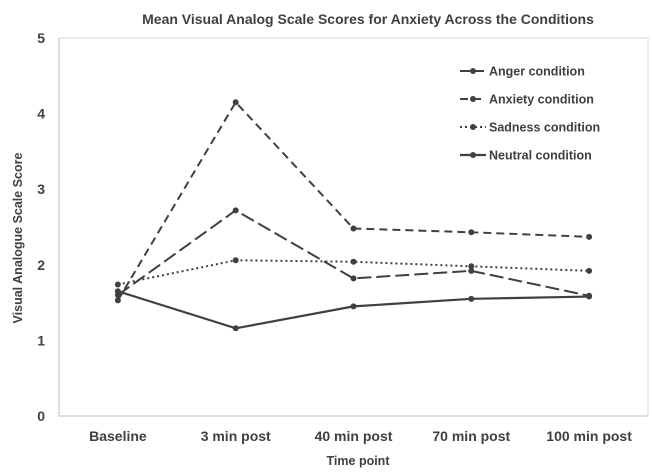 This screenshot has width=652, height=474. Describe the element at coordinates (41, 189) in the screenshot. I see `y-tick-label: 3` at that location.